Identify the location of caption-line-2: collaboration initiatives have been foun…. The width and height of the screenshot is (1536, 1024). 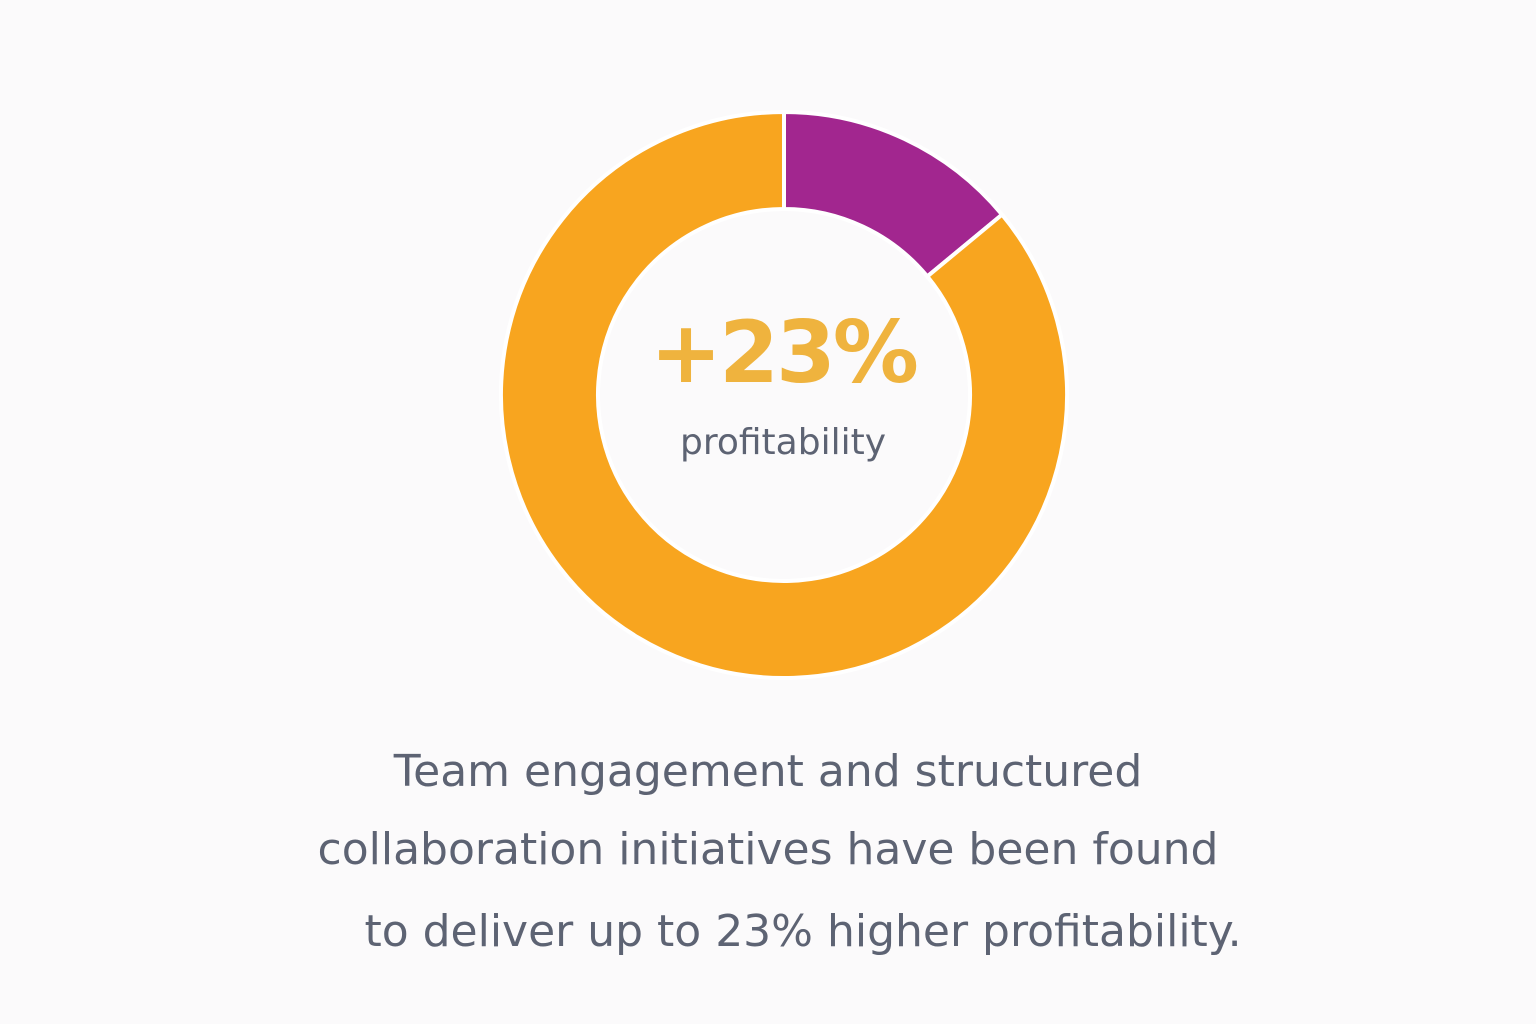
(768, 849).